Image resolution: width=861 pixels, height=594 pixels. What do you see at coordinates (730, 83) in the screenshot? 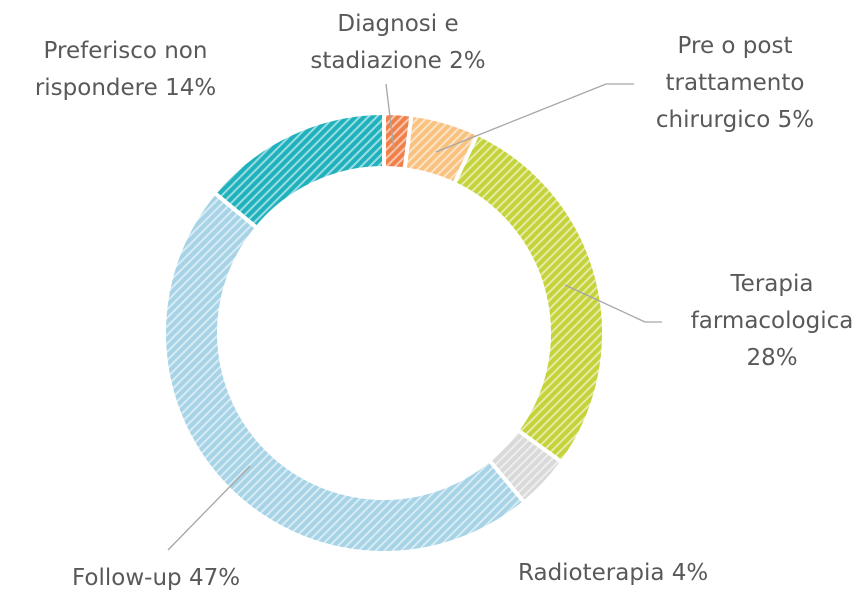
I see `category-label: Pre o post trattamento chirurgico` at bounding box center [730, 83].